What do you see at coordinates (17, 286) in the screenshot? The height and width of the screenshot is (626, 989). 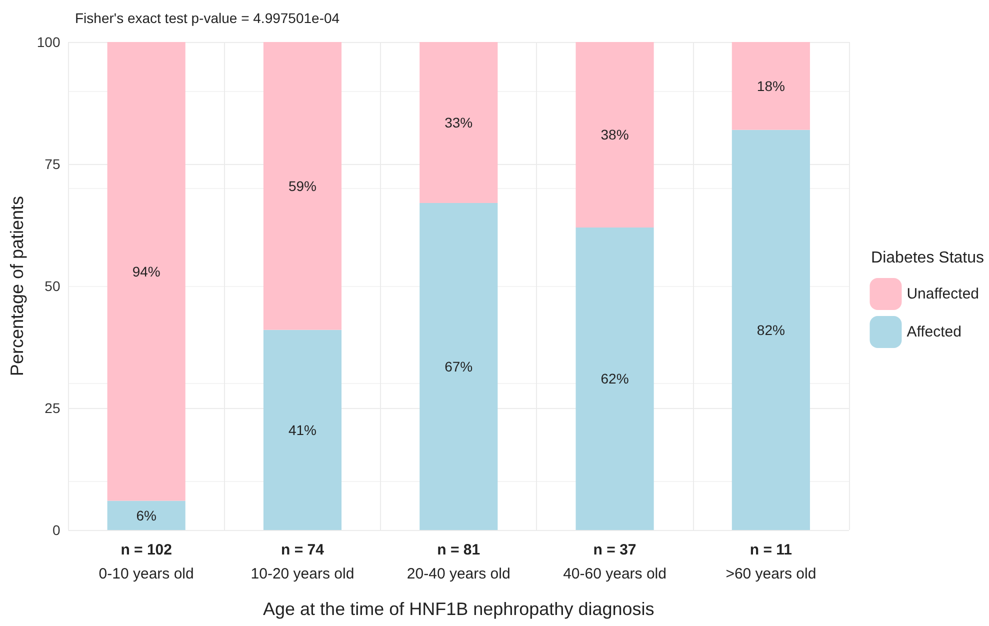 I see `y-axis-title: Percentage of patients` at bounding box center [17, 286].